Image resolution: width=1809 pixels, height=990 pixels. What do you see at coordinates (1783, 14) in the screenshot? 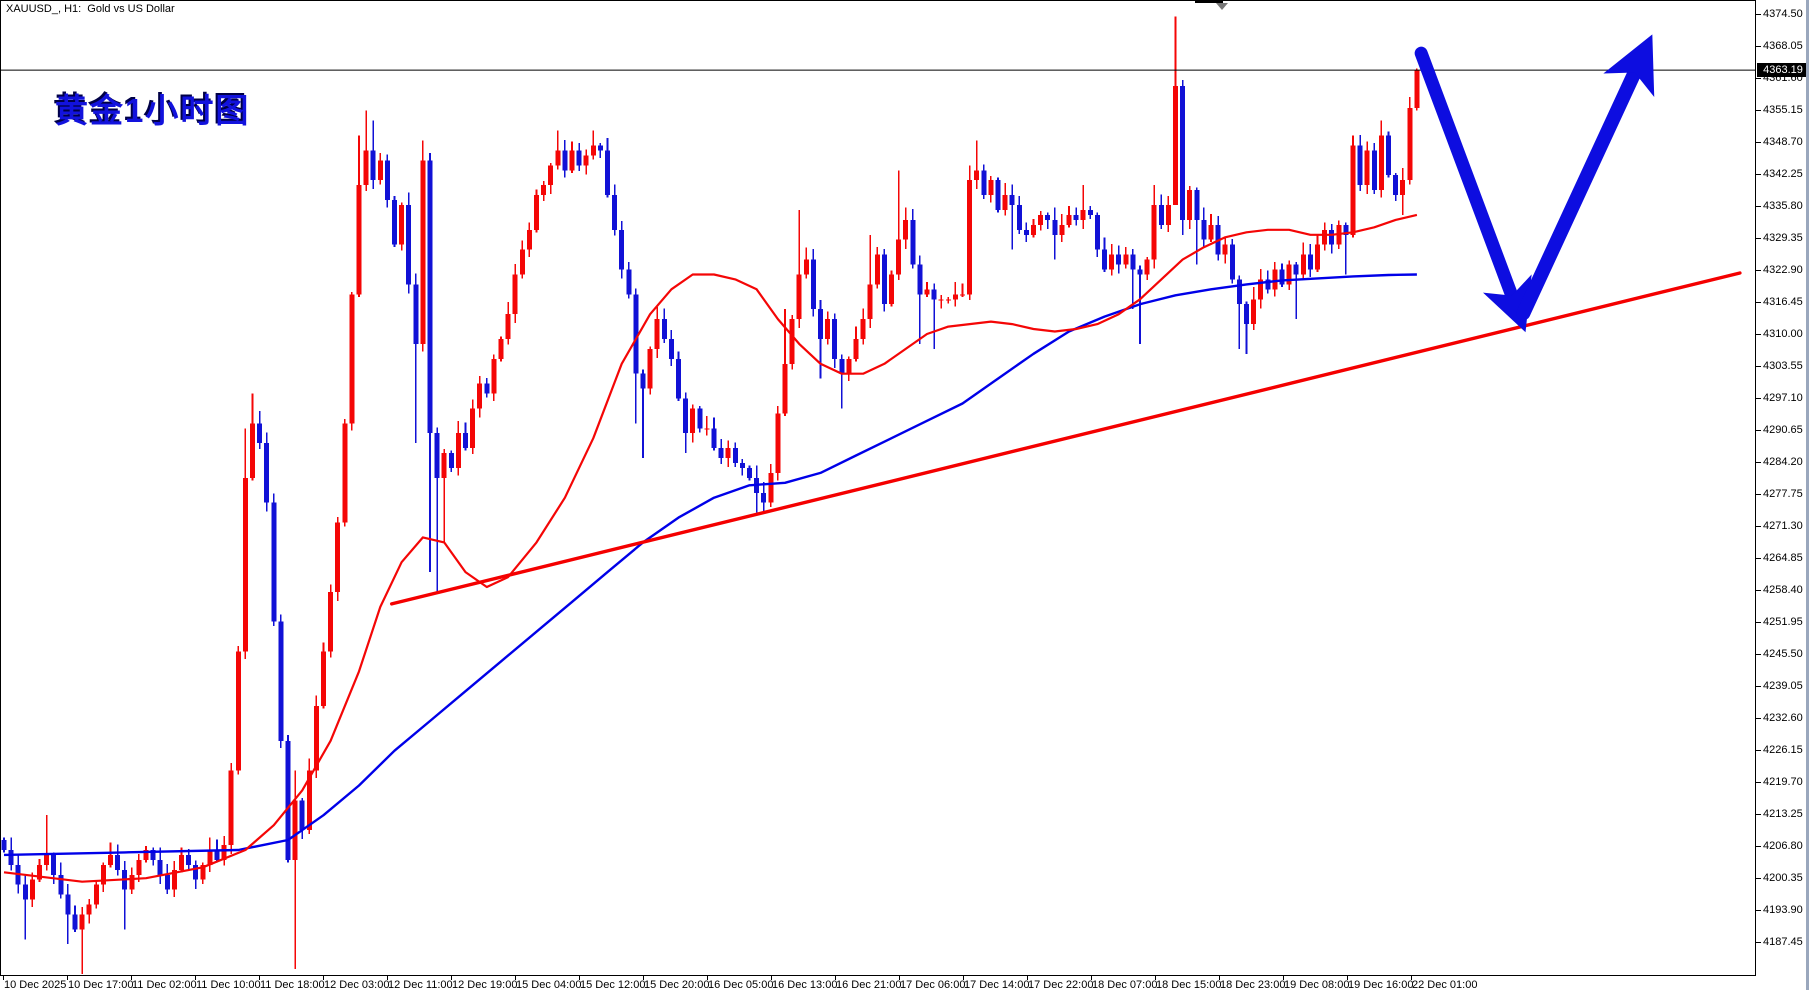
I see `price-label: 4374.50` at bounding box center [1783, 14].